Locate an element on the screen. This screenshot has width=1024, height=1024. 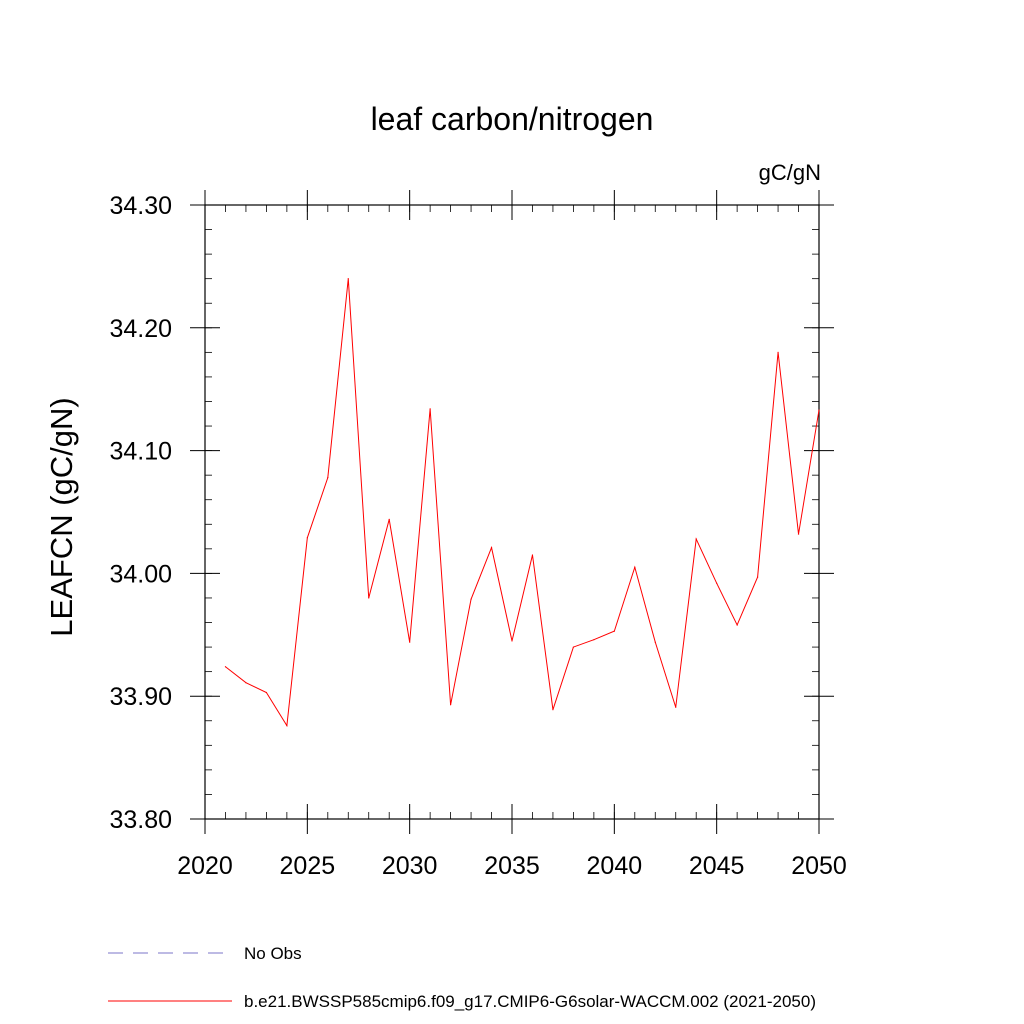
x-tick-label: 2040 is located at coordinates (615, 866).